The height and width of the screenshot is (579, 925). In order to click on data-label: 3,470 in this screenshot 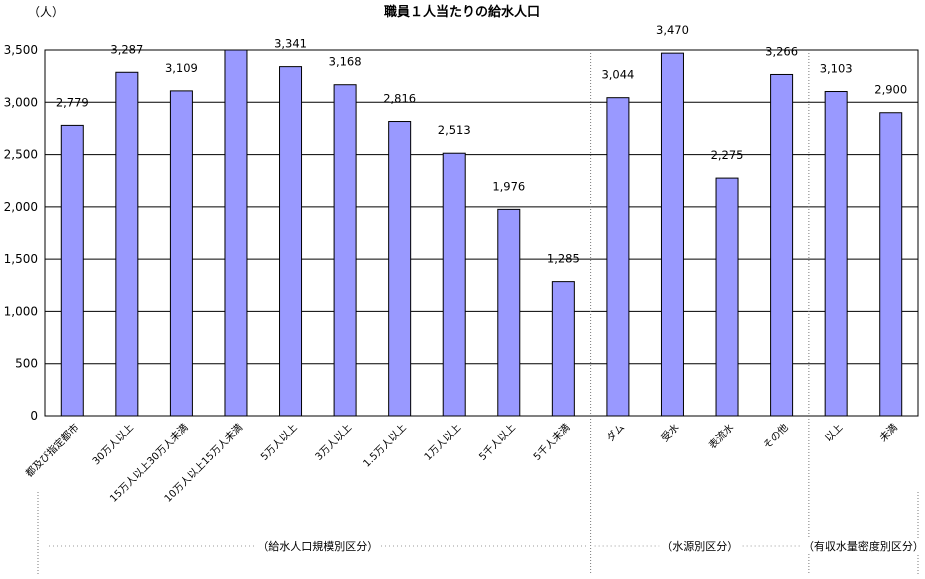, I will do `click(672, 30)`.